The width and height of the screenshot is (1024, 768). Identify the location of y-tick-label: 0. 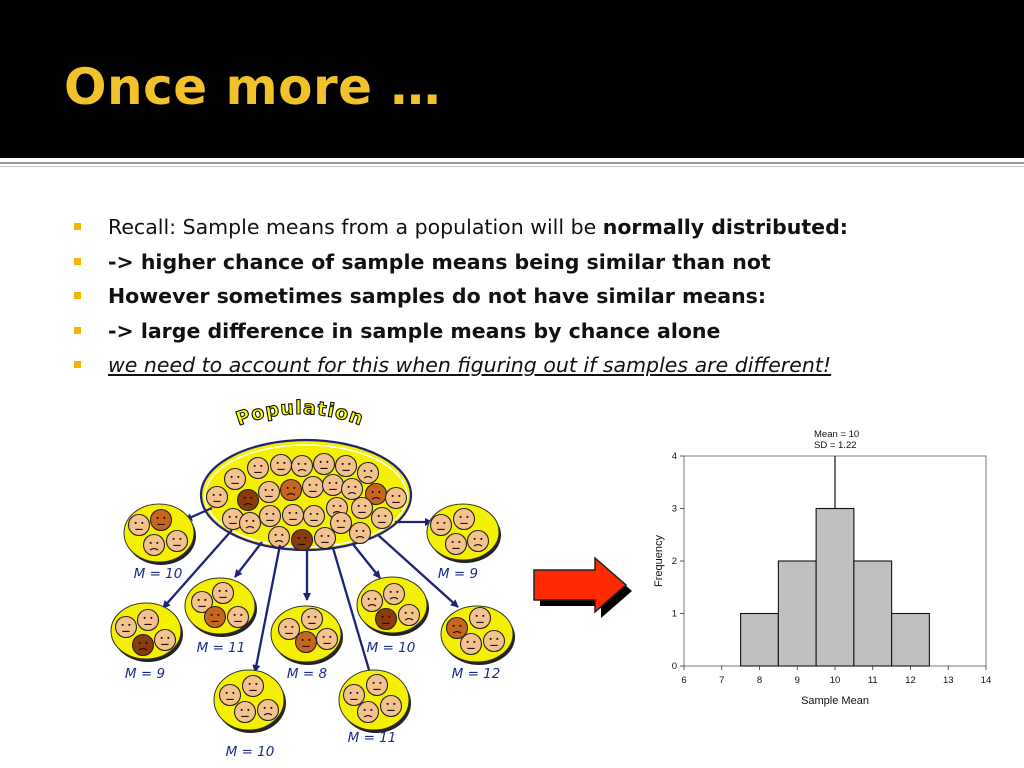
(674, 666).